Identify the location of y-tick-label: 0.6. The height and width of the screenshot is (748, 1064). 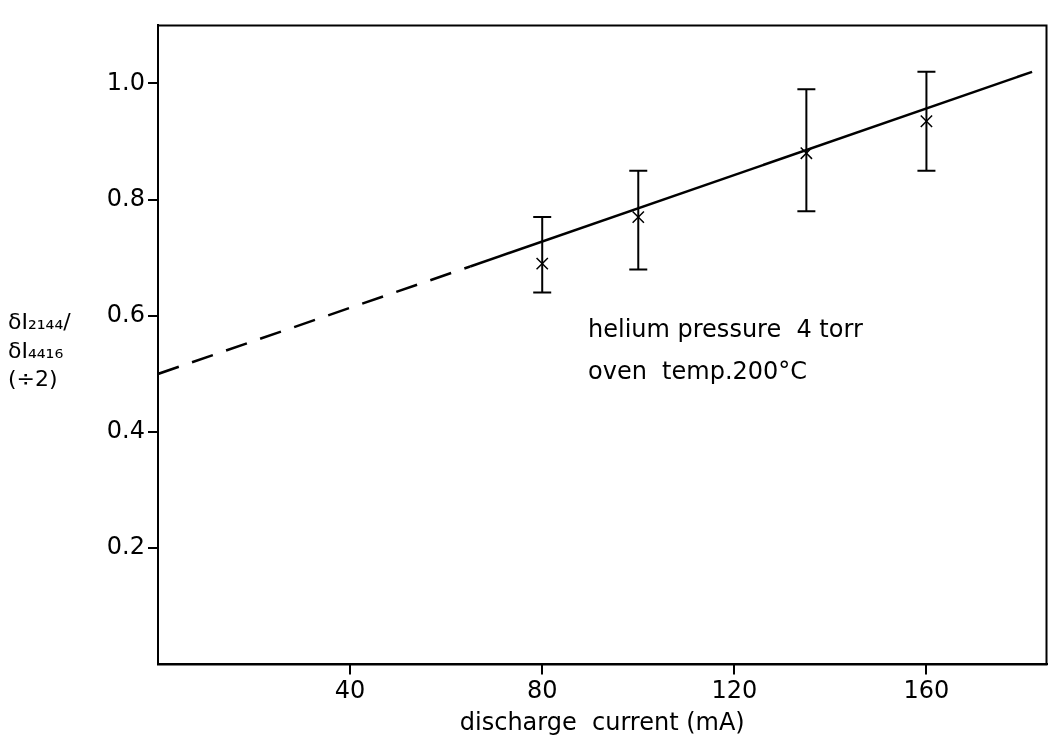
(125, 314).